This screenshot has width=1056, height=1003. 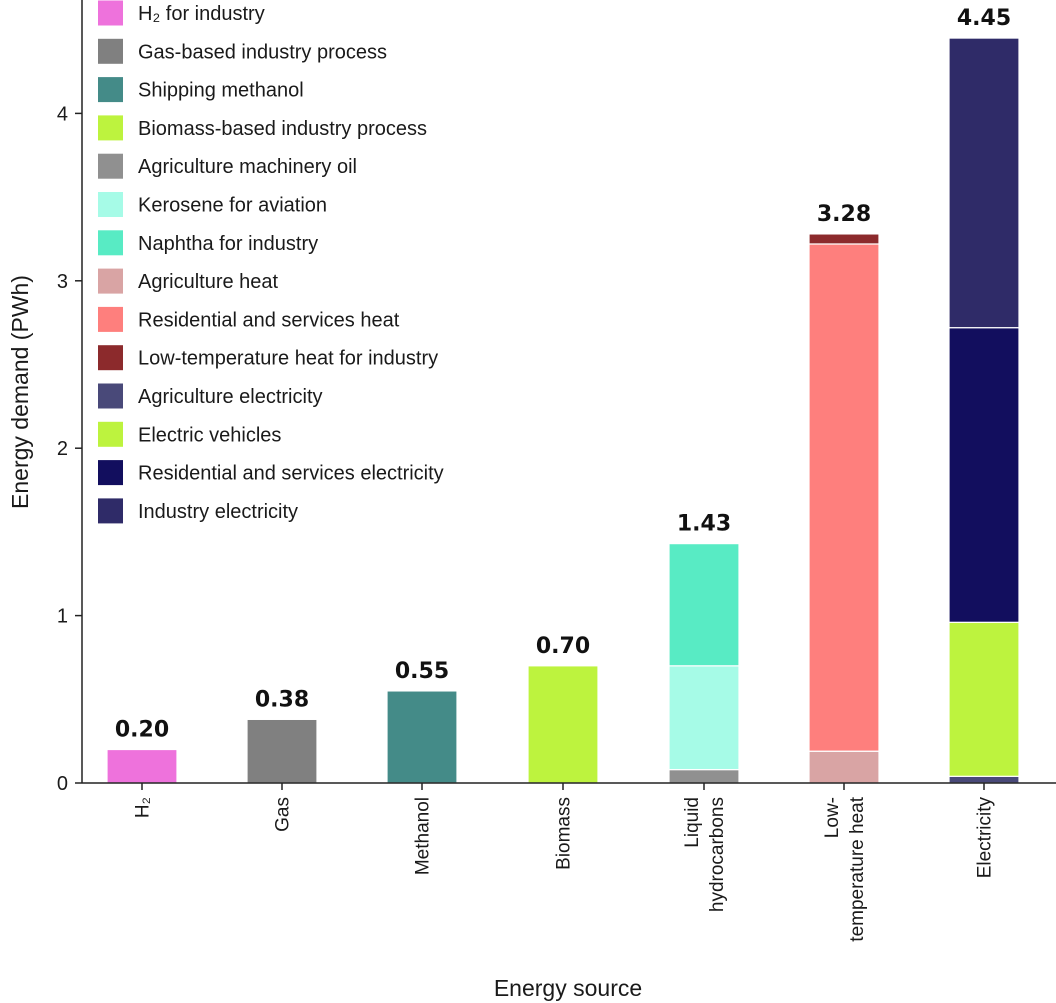 What do you see at coordinates (568, 988) in the screenshot?
I see `x-axis-title: Energy source` at bounding box center [568, 988].